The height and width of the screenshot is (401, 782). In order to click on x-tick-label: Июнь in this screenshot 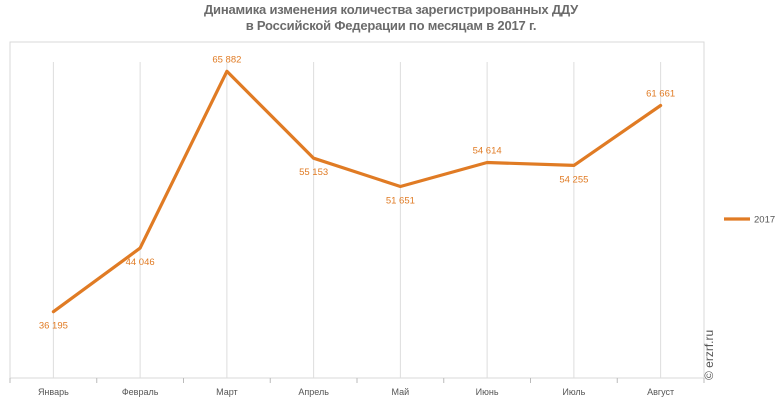, I will do `click(487, 392)`.